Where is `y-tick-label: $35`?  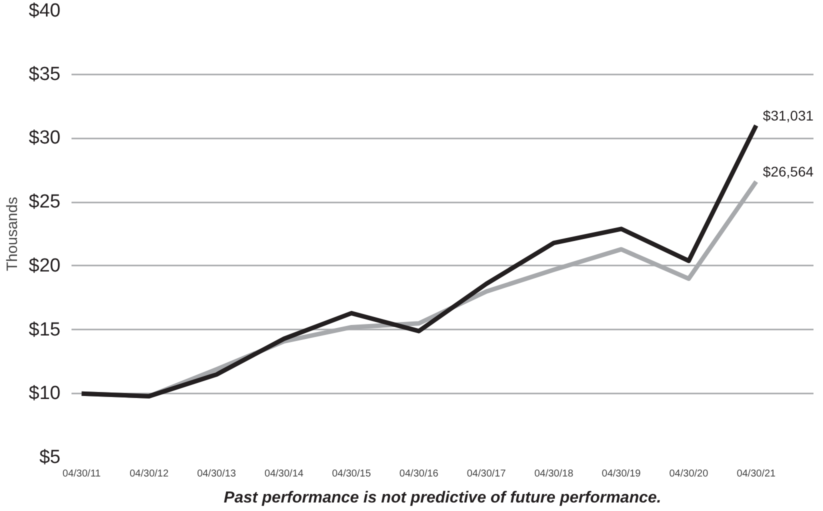
y-tick-label: $35 is located at coordinates (44, 74).